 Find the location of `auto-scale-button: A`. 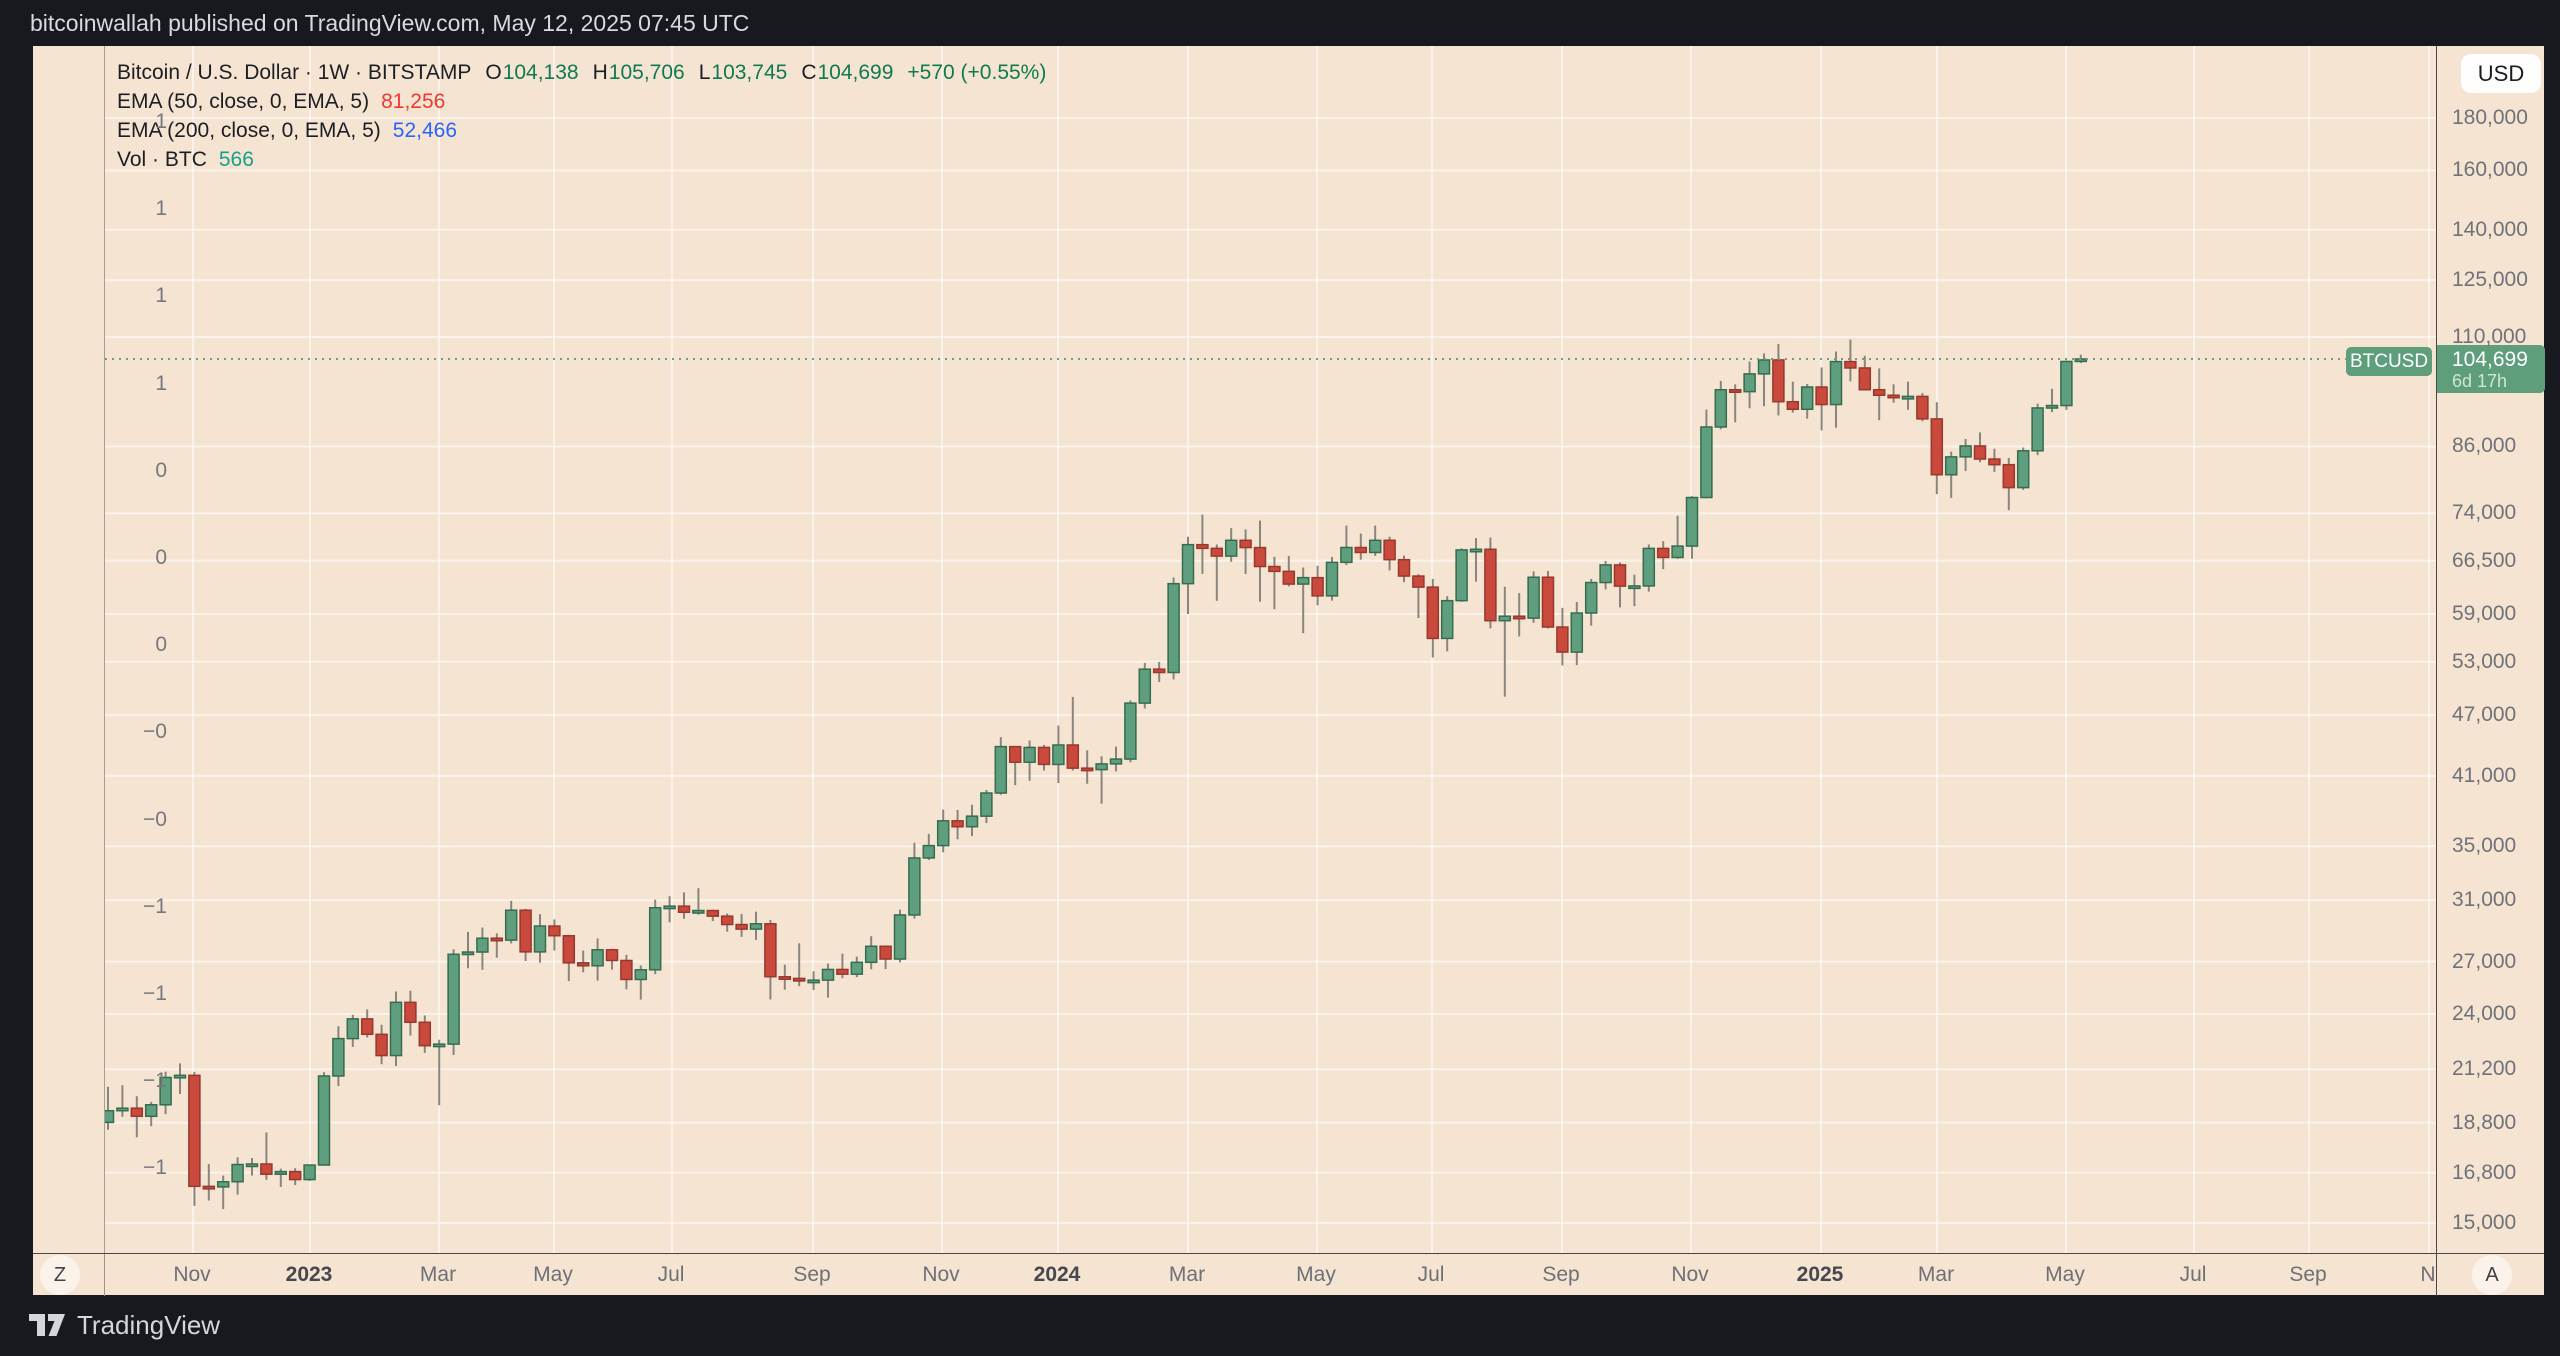

auto-scale-button: A is located at coordinates (2492, 1275).